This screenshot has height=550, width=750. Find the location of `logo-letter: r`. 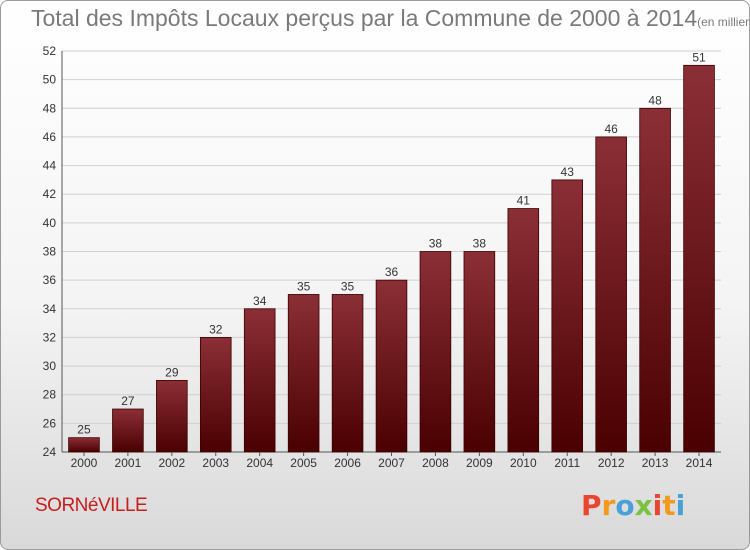

logo-letter: r is located at coordinates (608, 505).